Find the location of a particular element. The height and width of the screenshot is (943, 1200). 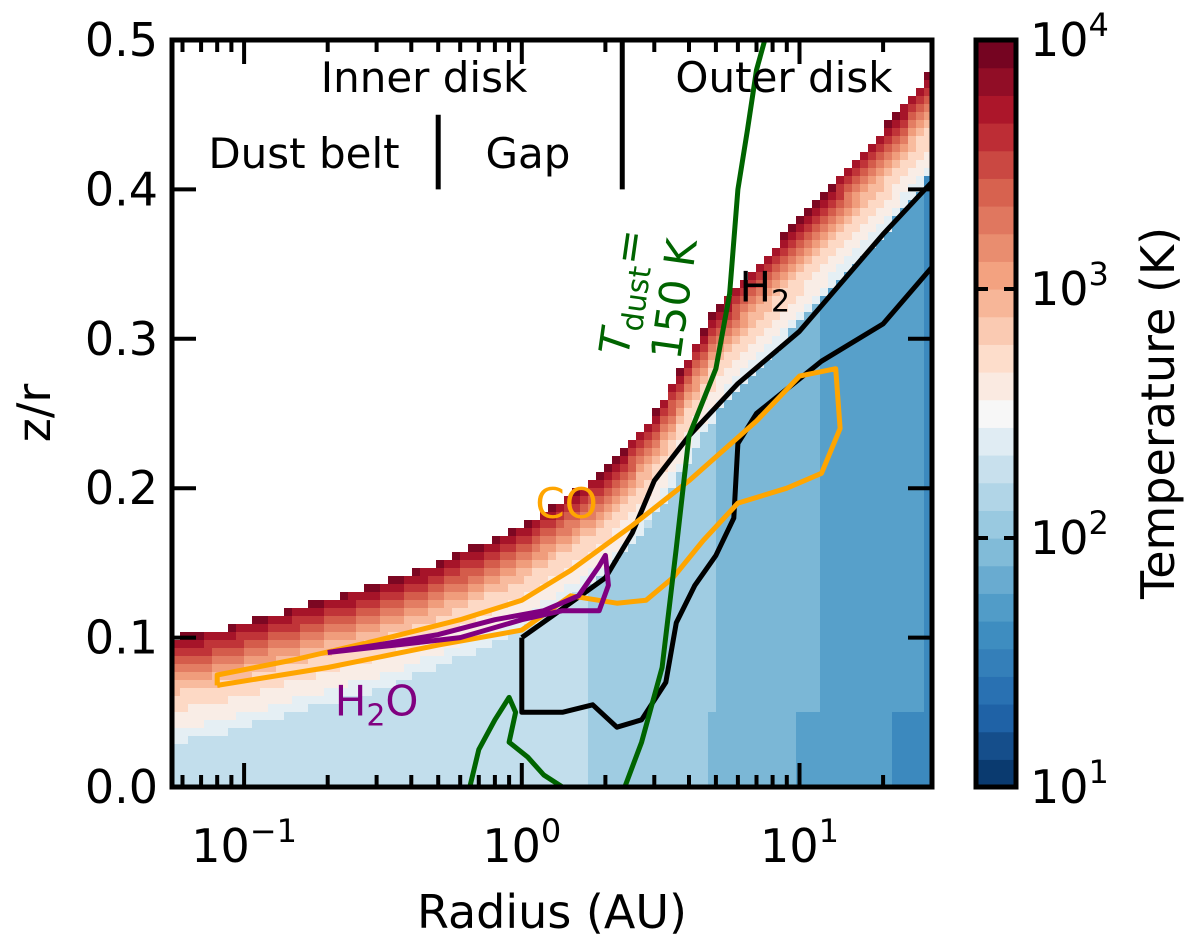

y-tick-label: 0.4 is located at coordinates (121, 189).